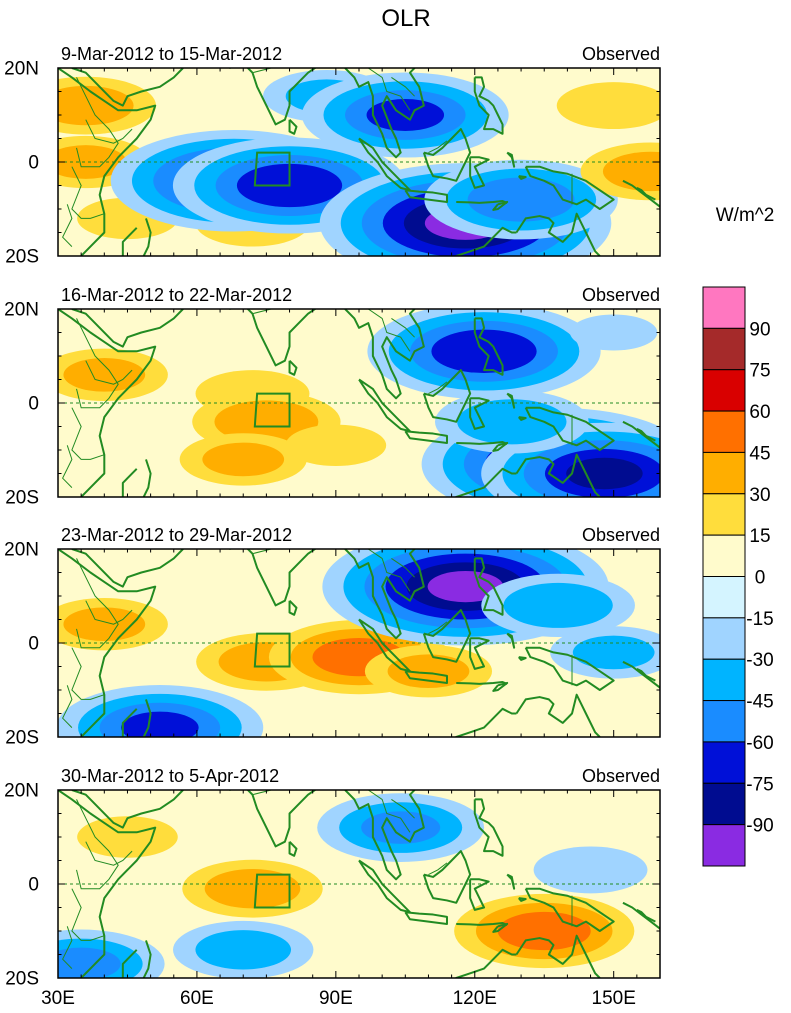 The height and width of the screenshot is (1013, 791). Describe the element at coordinates (405, 18) in the screenshot. I see `chart-title: OLR` at that location.